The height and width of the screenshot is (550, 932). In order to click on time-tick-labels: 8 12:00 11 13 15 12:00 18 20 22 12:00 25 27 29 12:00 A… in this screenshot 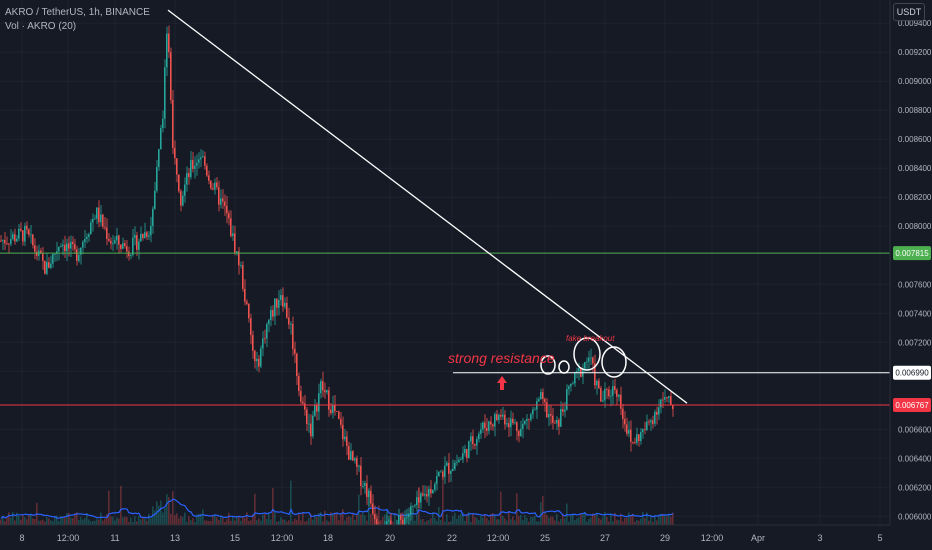, I will do `click(450, 538)`.